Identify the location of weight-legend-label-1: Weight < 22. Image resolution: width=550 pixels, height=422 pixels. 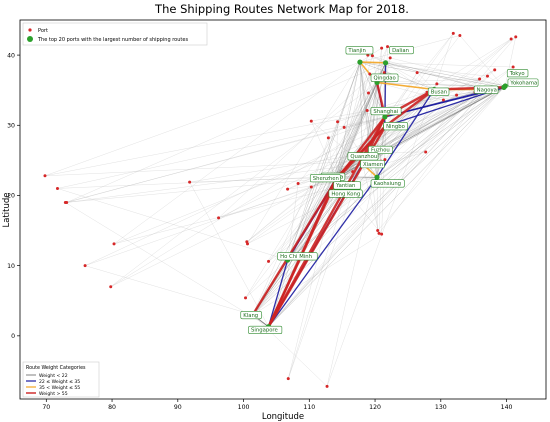
(53, 376).